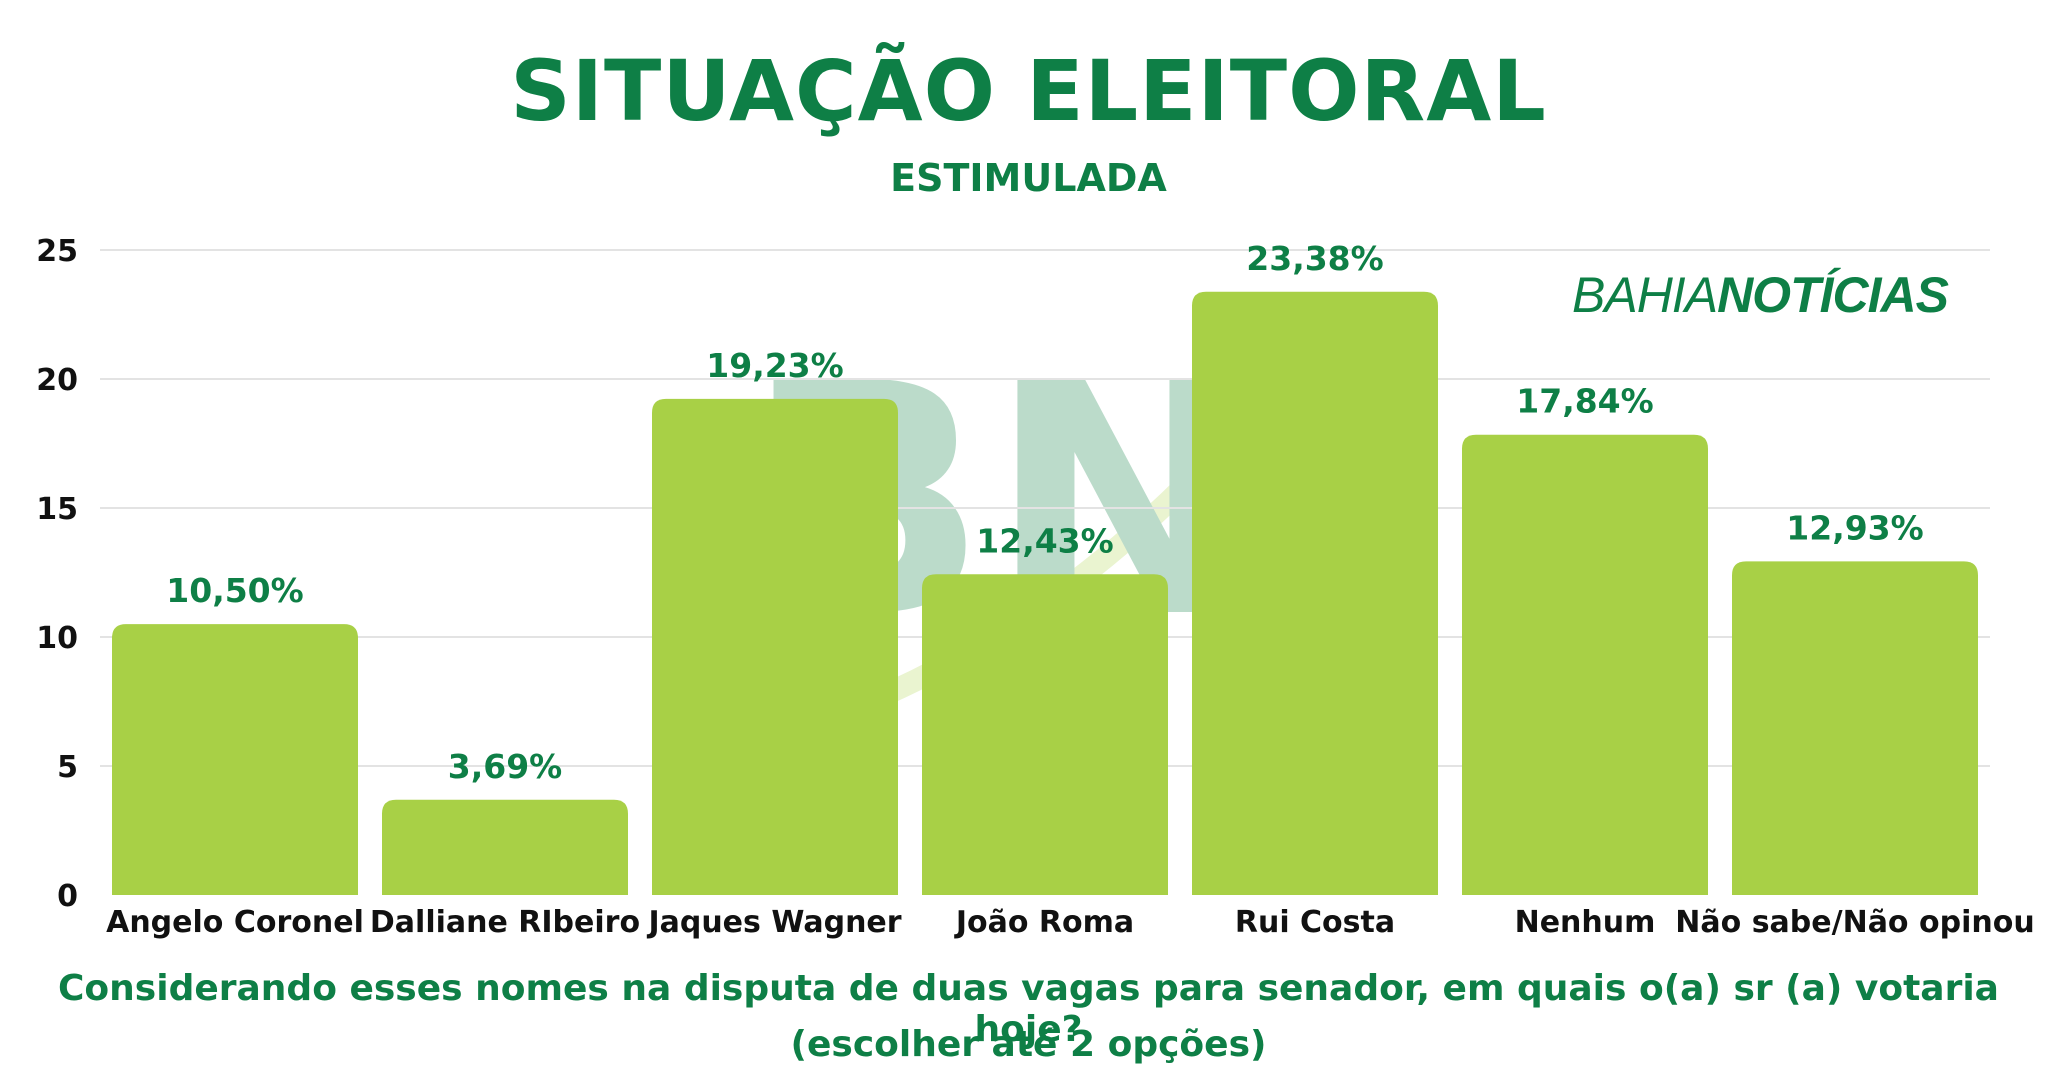 This screenshot has width=2057, height=1080. Describe the element at coordinates (67, 767) in the screenshot. I see `y-tick-label: 5` at that location.